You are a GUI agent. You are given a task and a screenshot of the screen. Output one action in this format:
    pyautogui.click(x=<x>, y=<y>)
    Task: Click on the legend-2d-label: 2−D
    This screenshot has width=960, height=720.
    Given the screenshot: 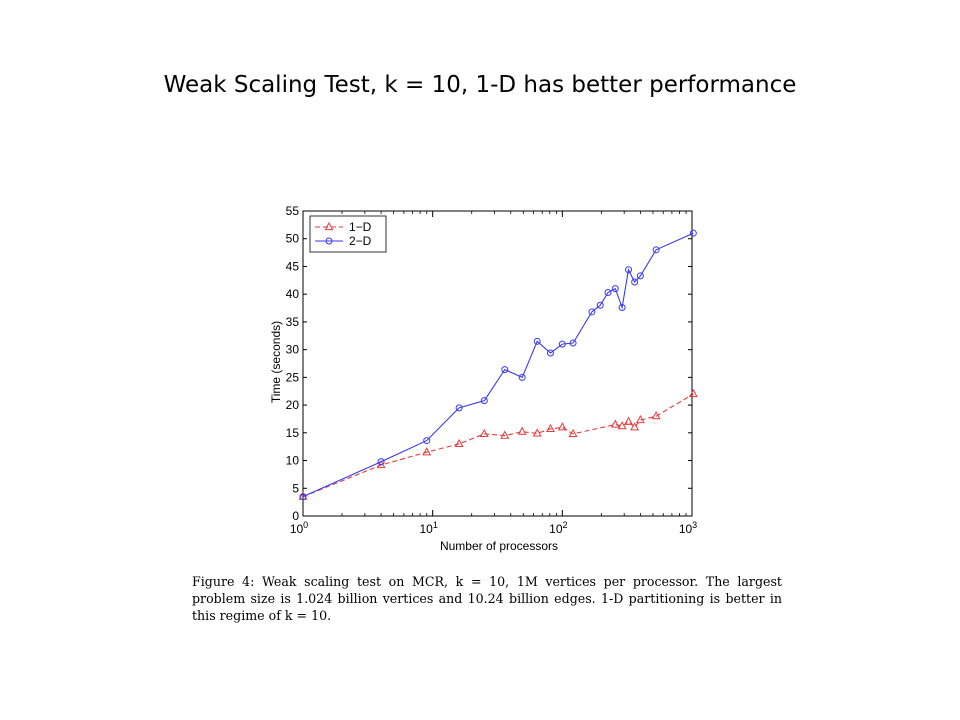 What is the action you would take?
    pyautogui.click(x=360, y=241)
    